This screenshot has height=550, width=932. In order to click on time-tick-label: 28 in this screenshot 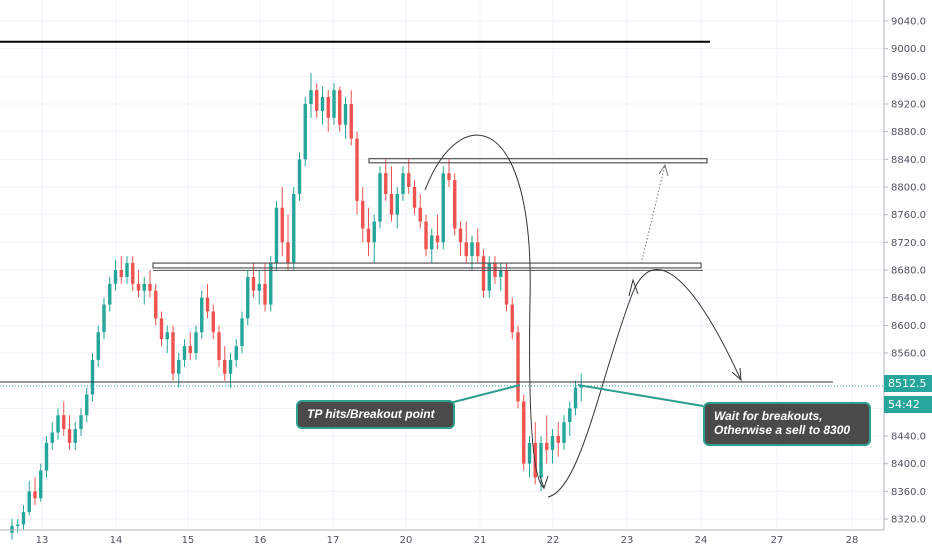, I will do `click(852, 540)`.